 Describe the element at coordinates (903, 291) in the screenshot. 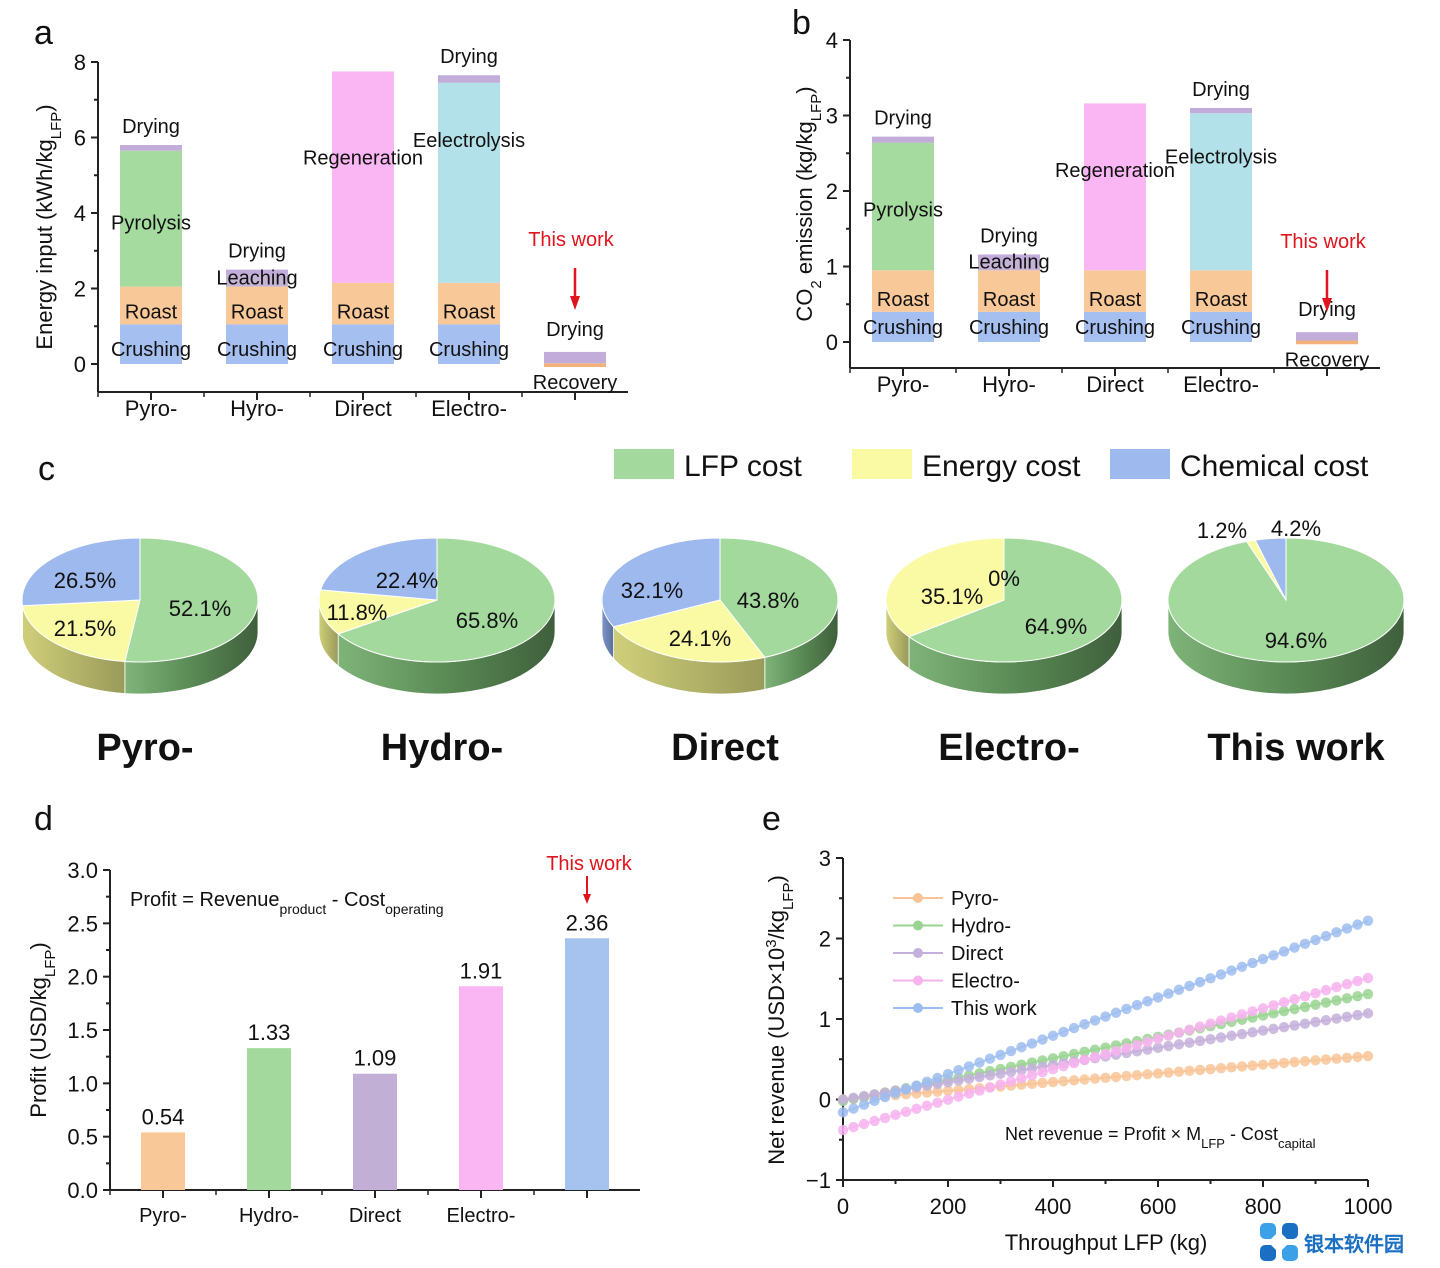

I see `bar-segment-roast` at that location.